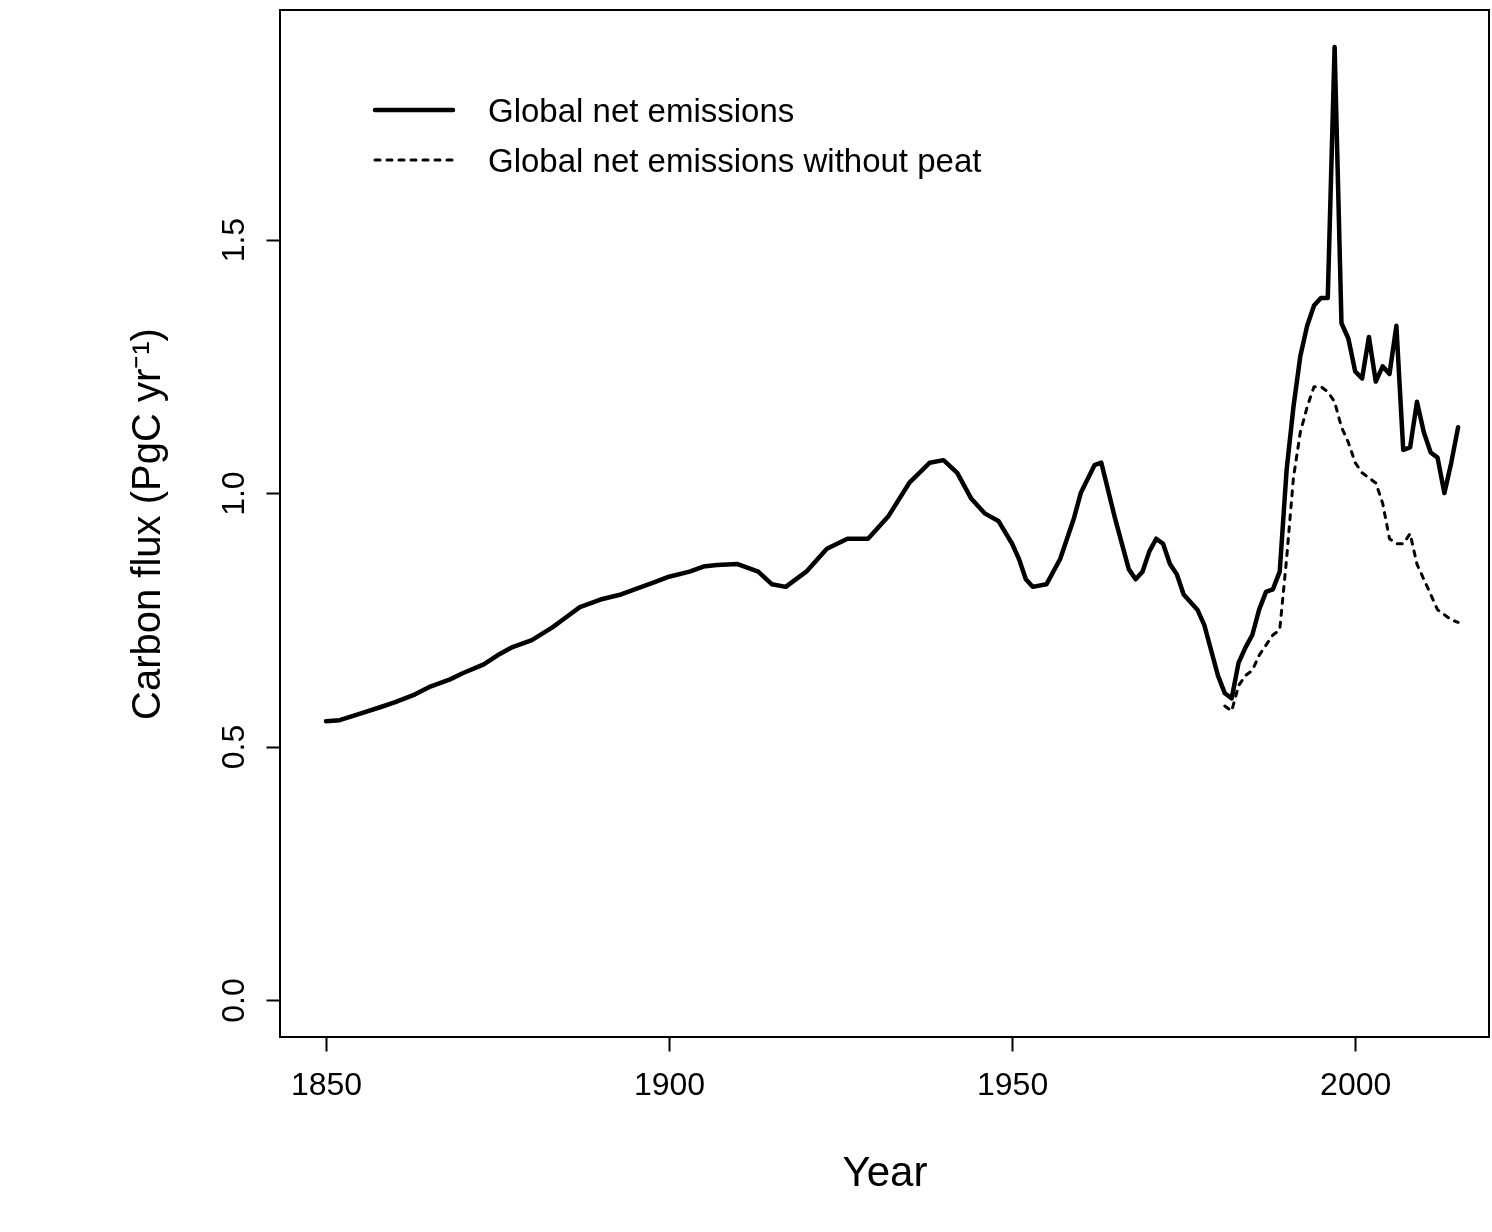  What do you see at coordinates (735, 160) in the screenshot?
I see `legend-label: Global net emissions without peat` at bounding box center [735, 160].